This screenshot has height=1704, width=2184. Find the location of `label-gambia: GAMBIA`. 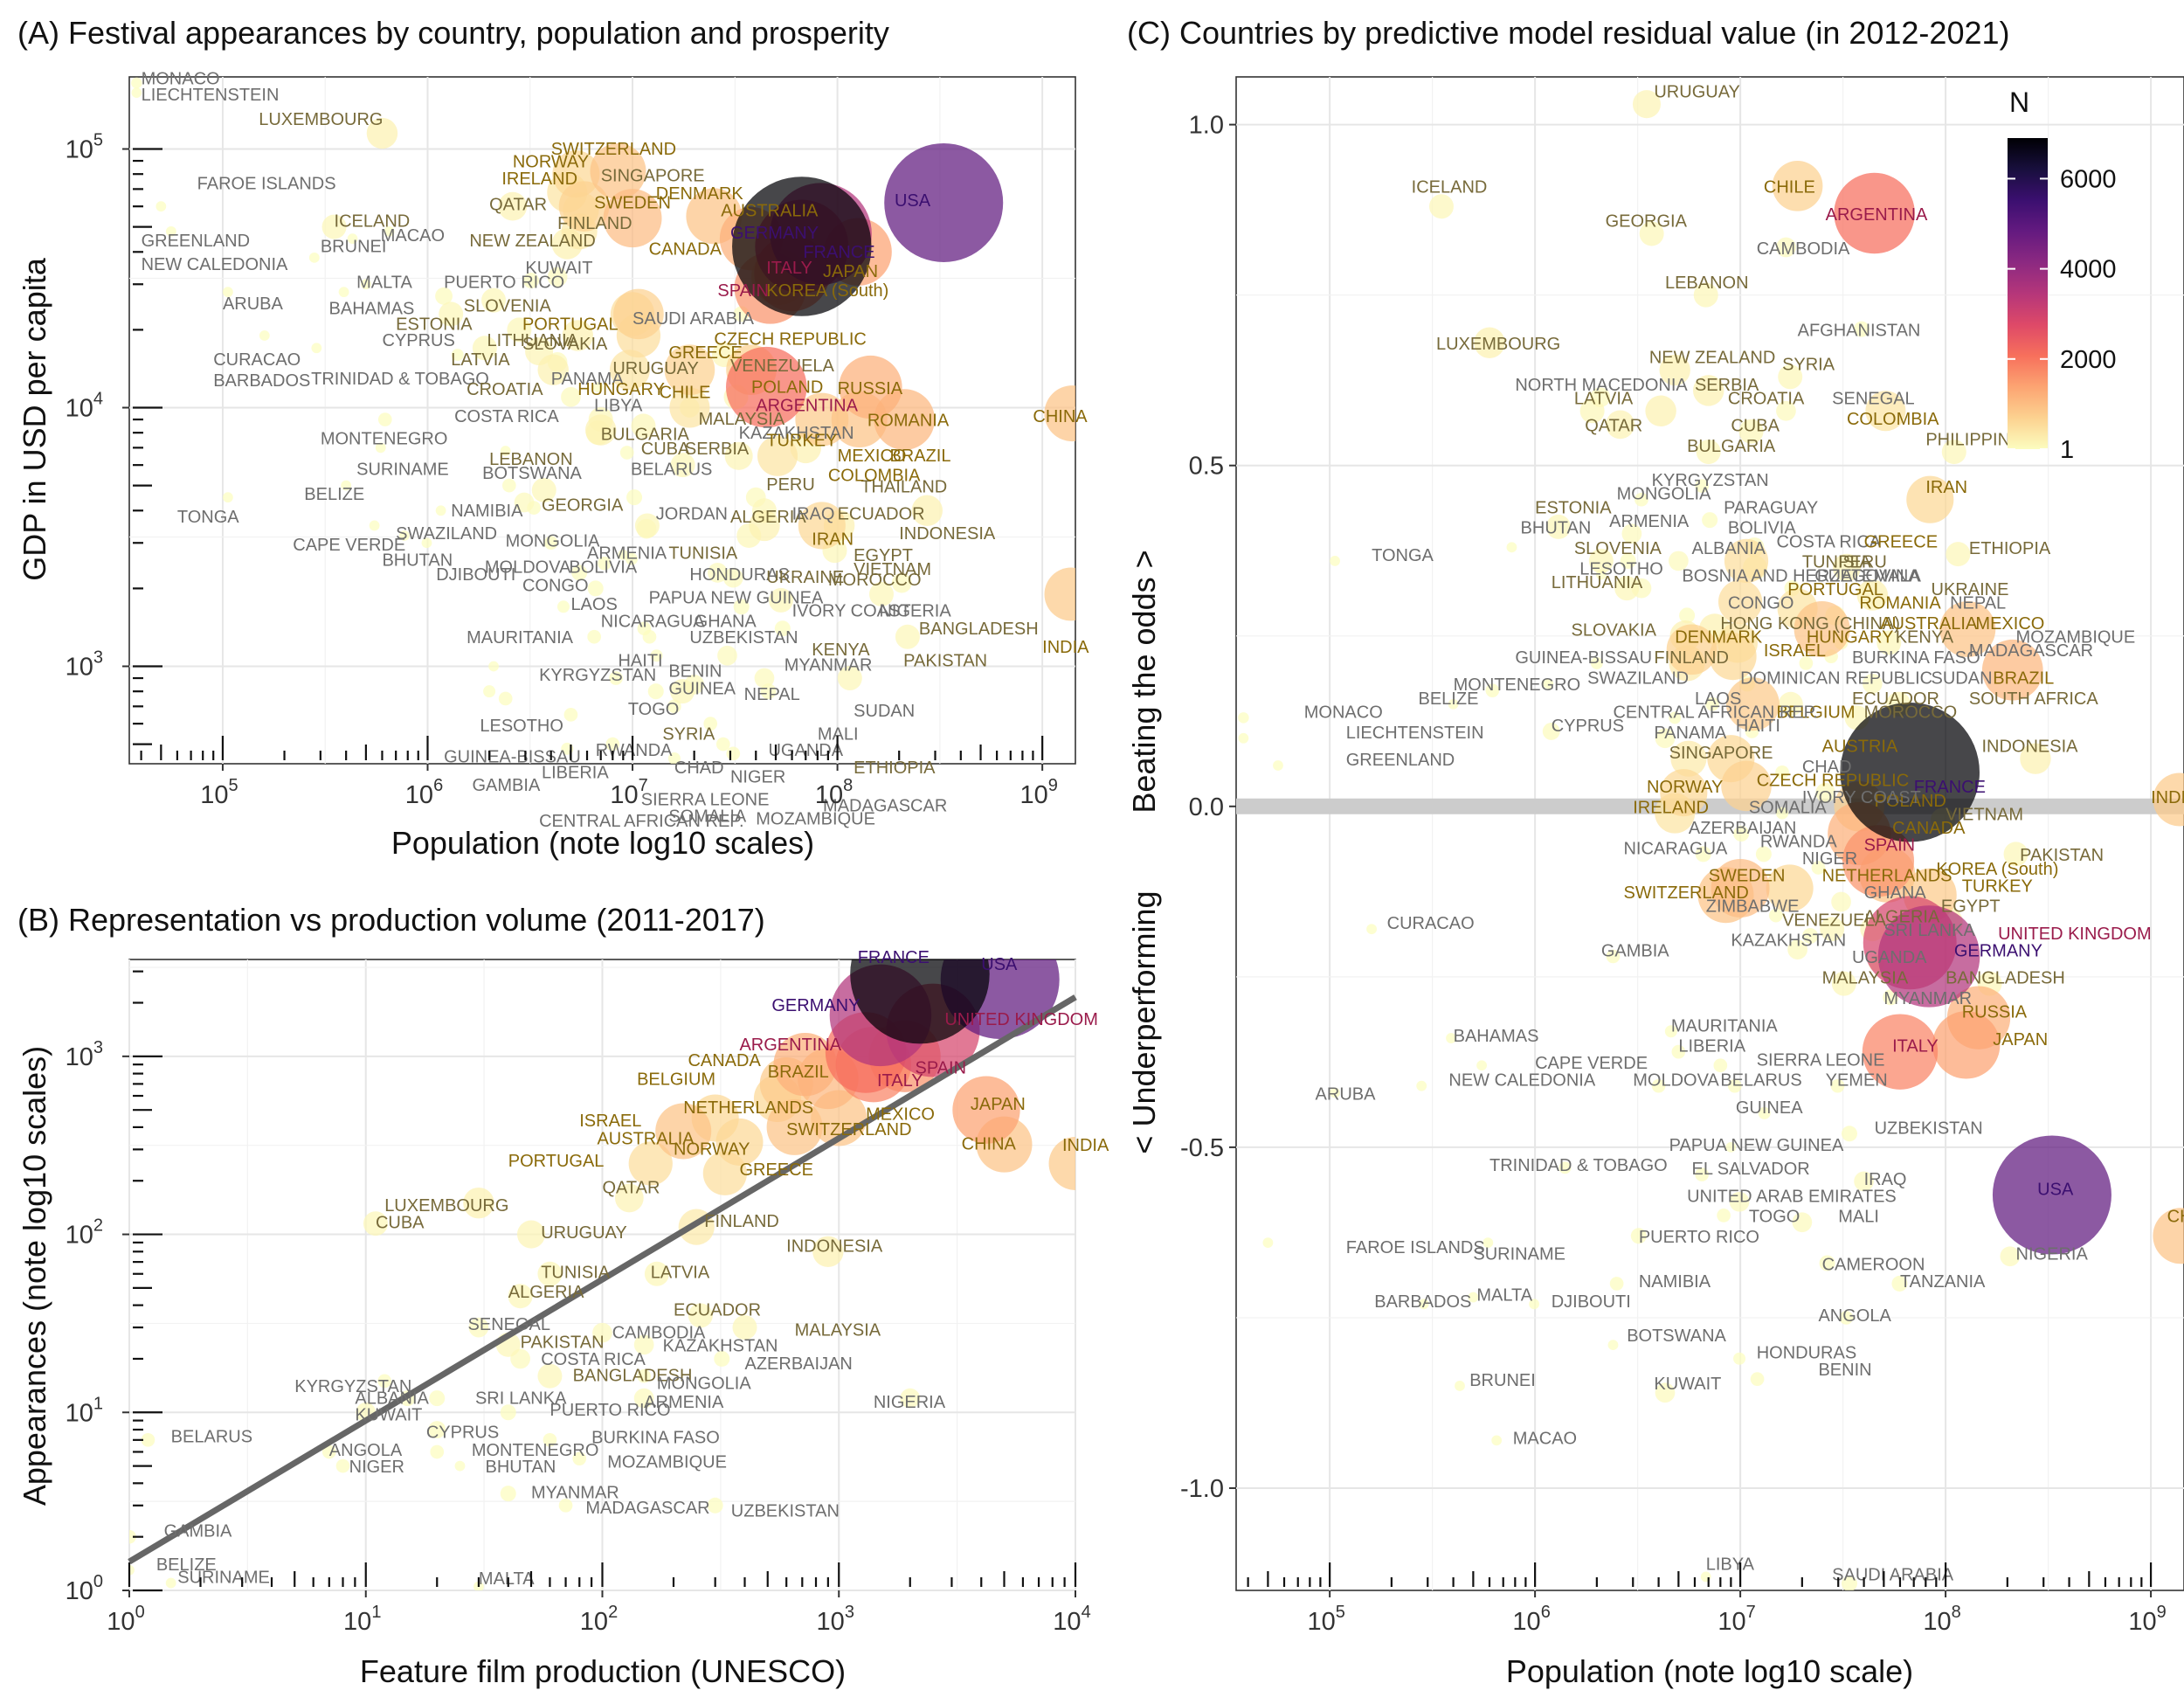

label-gambia: GAMBIA is located at coordinates (507, 785).